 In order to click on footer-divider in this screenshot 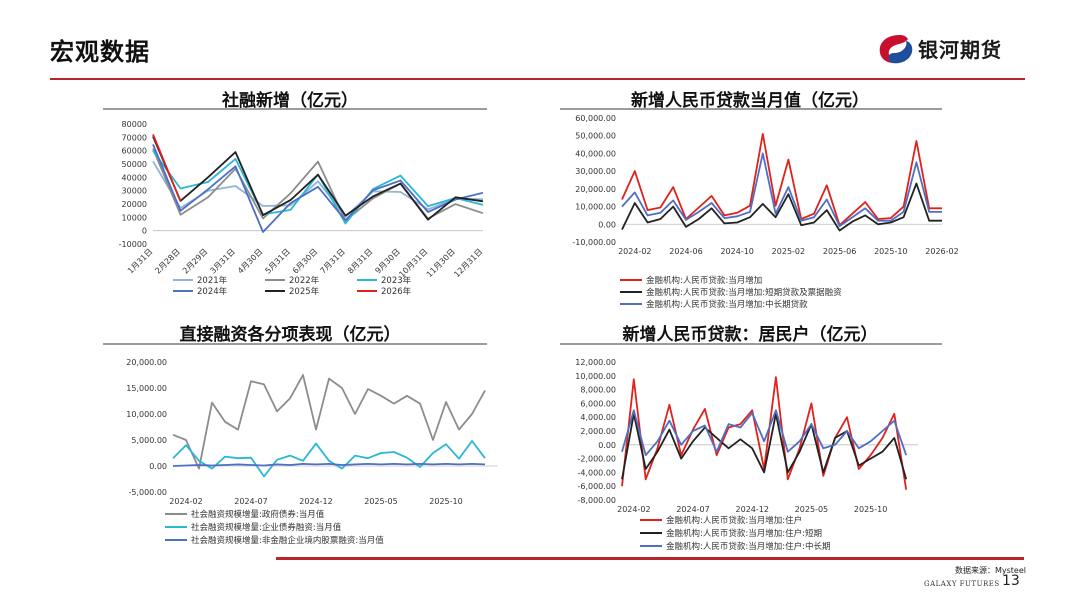, I will do `click(650, 558)`.